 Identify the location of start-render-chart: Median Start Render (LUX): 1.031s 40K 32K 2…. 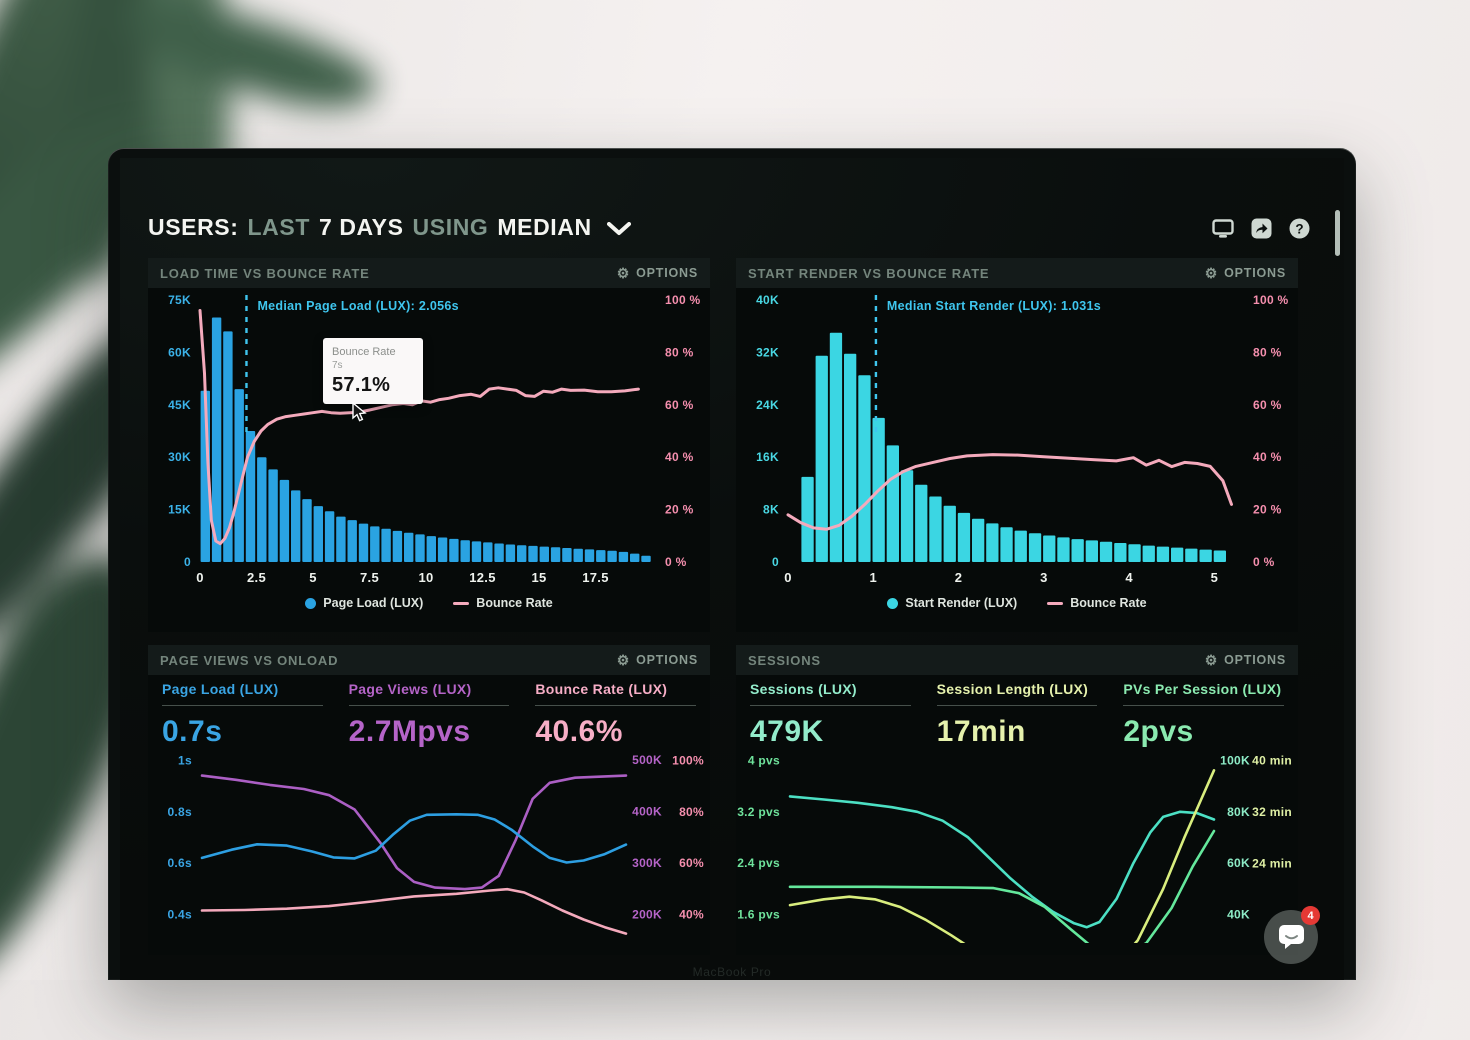
(1017, 440).